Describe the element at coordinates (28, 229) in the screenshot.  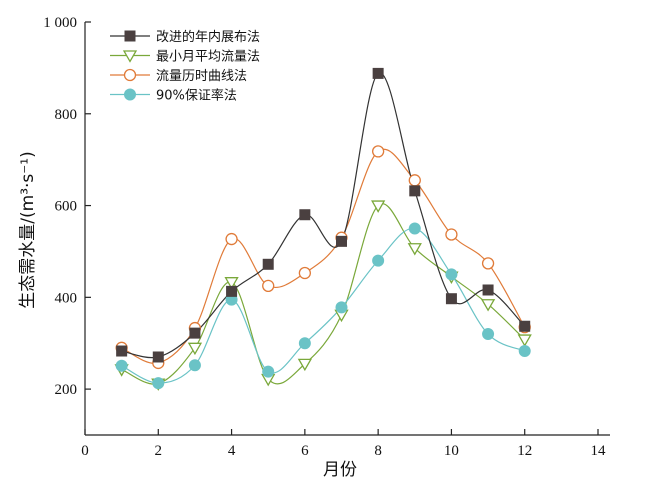
I see `y-axis-title: 生态需水量/(m³·s⁻¹)` at that location.